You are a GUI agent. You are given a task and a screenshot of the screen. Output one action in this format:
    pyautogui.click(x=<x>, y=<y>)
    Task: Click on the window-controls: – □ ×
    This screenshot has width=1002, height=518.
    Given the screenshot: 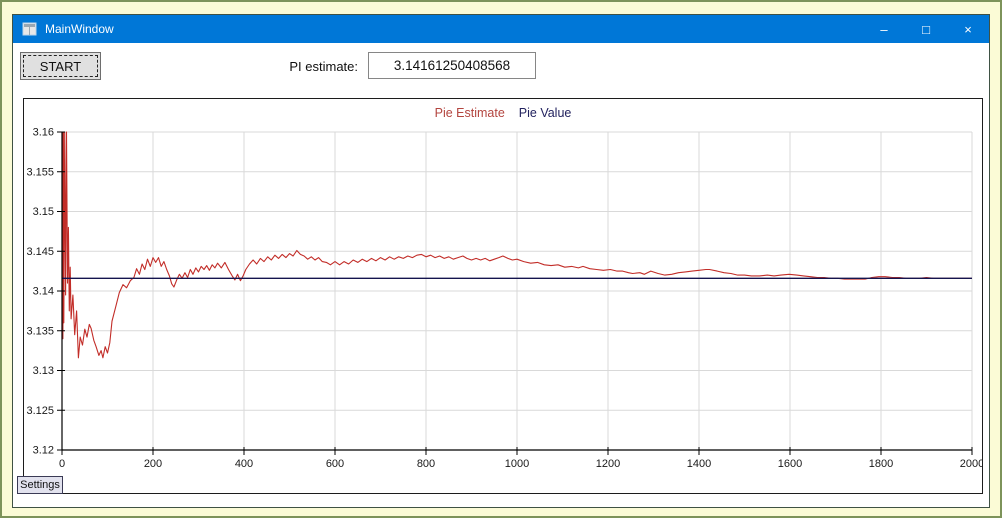 What is the action you would take?
    pyautogui.click(x=926, y=29)
    